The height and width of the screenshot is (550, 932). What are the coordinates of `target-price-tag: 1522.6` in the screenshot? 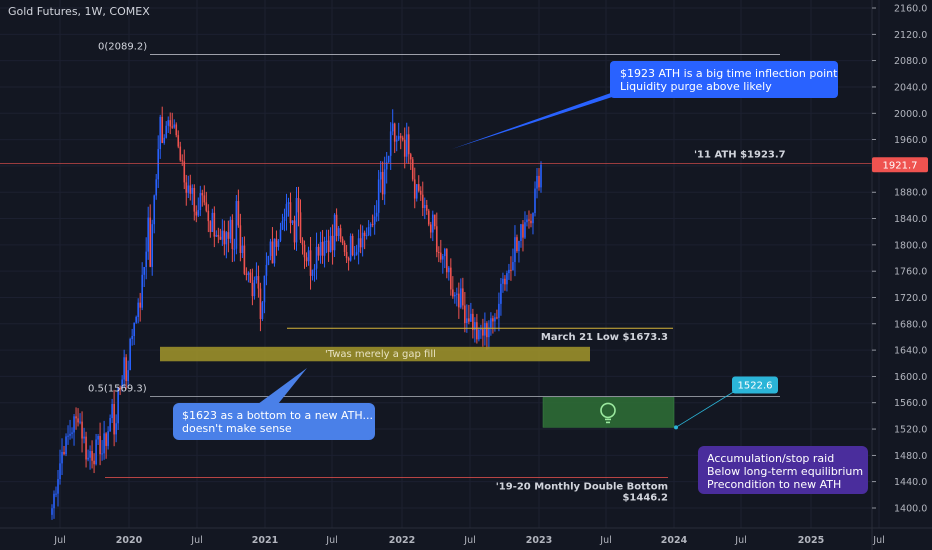 It's located at (755, 385).